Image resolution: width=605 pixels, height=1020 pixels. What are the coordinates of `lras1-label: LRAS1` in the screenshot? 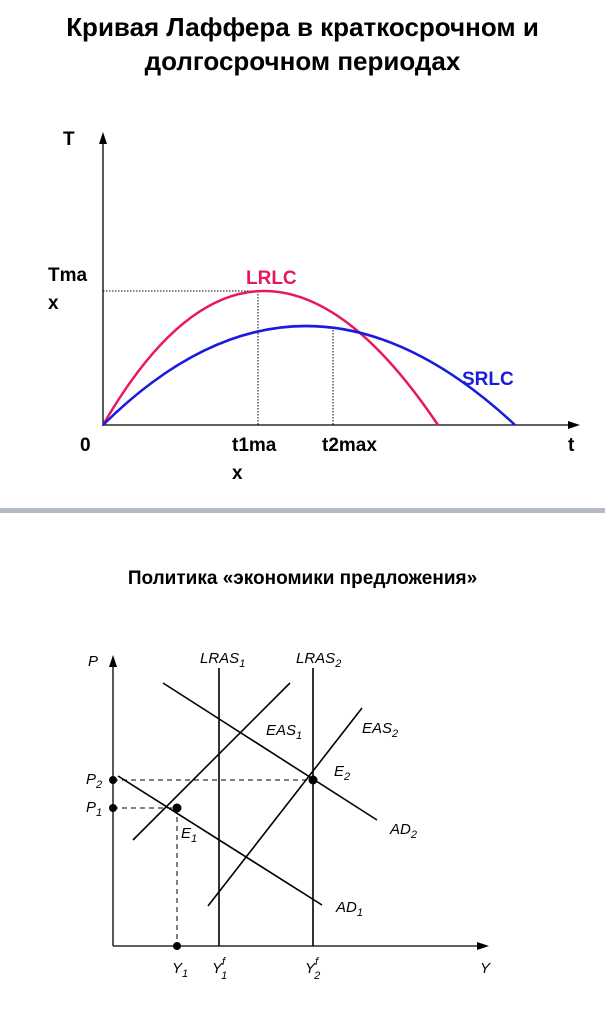 It's located at (222, 660).